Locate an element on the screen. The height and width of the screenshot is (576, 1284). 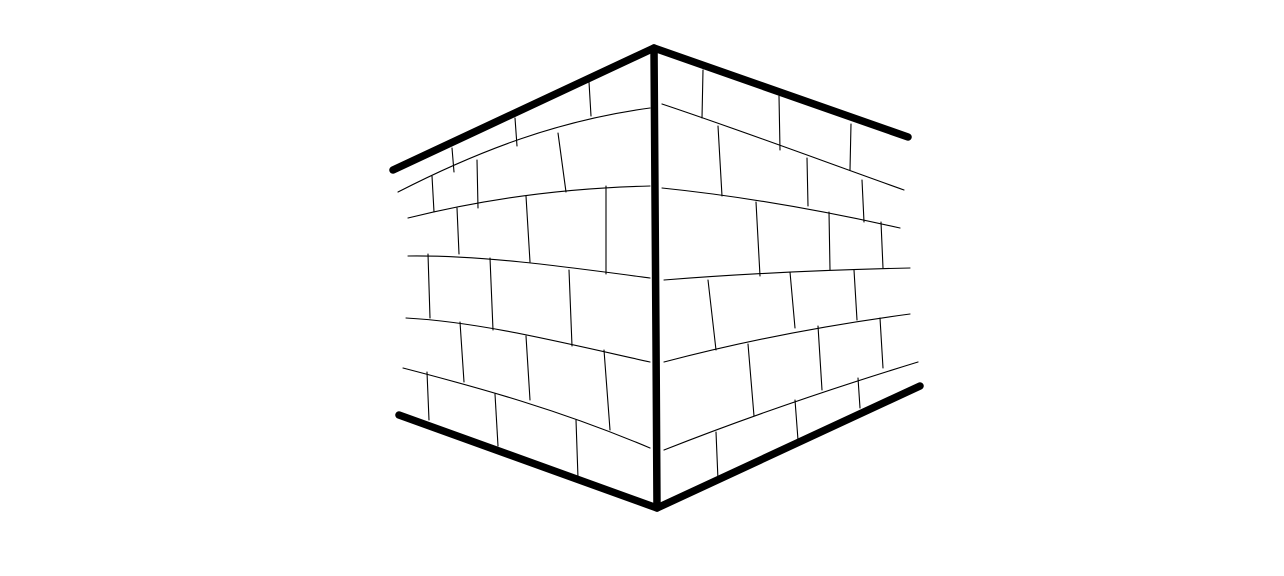
top-left-edge is located at coordinates (523, 109).